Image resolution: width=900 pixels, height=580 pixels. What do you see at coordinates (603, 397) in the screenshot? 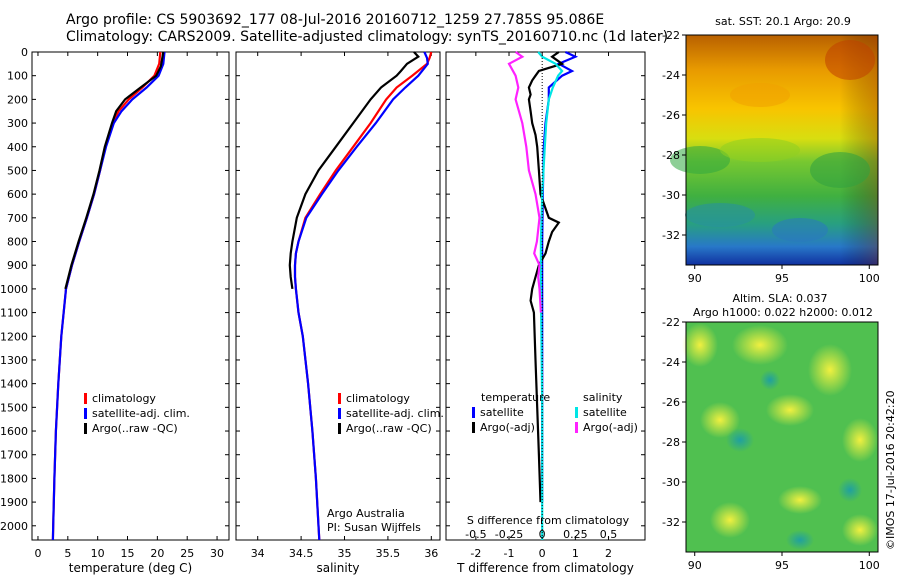
I see `salinity-legend-title: salinity` at bounding box center [603, 397].